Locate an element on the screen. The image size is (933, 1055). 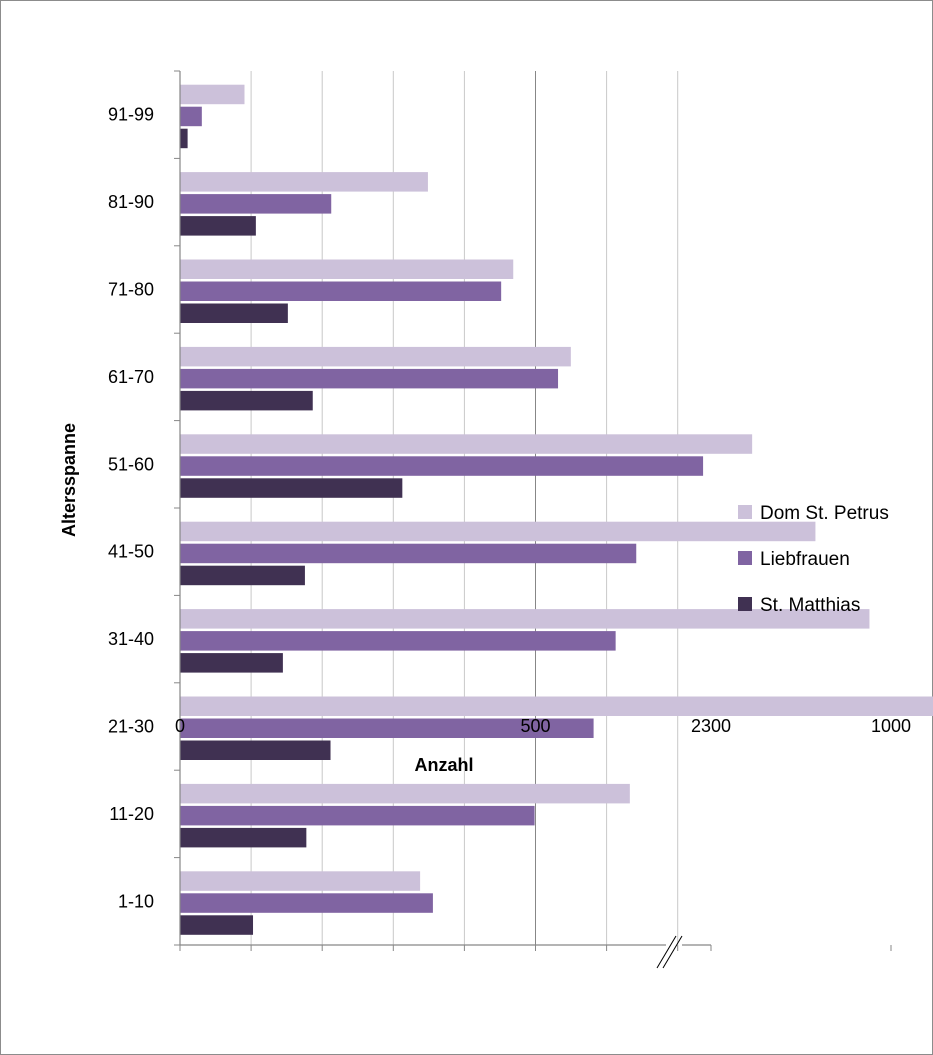
y-tick-label: 41-50 is located at coordinates (131, 552).